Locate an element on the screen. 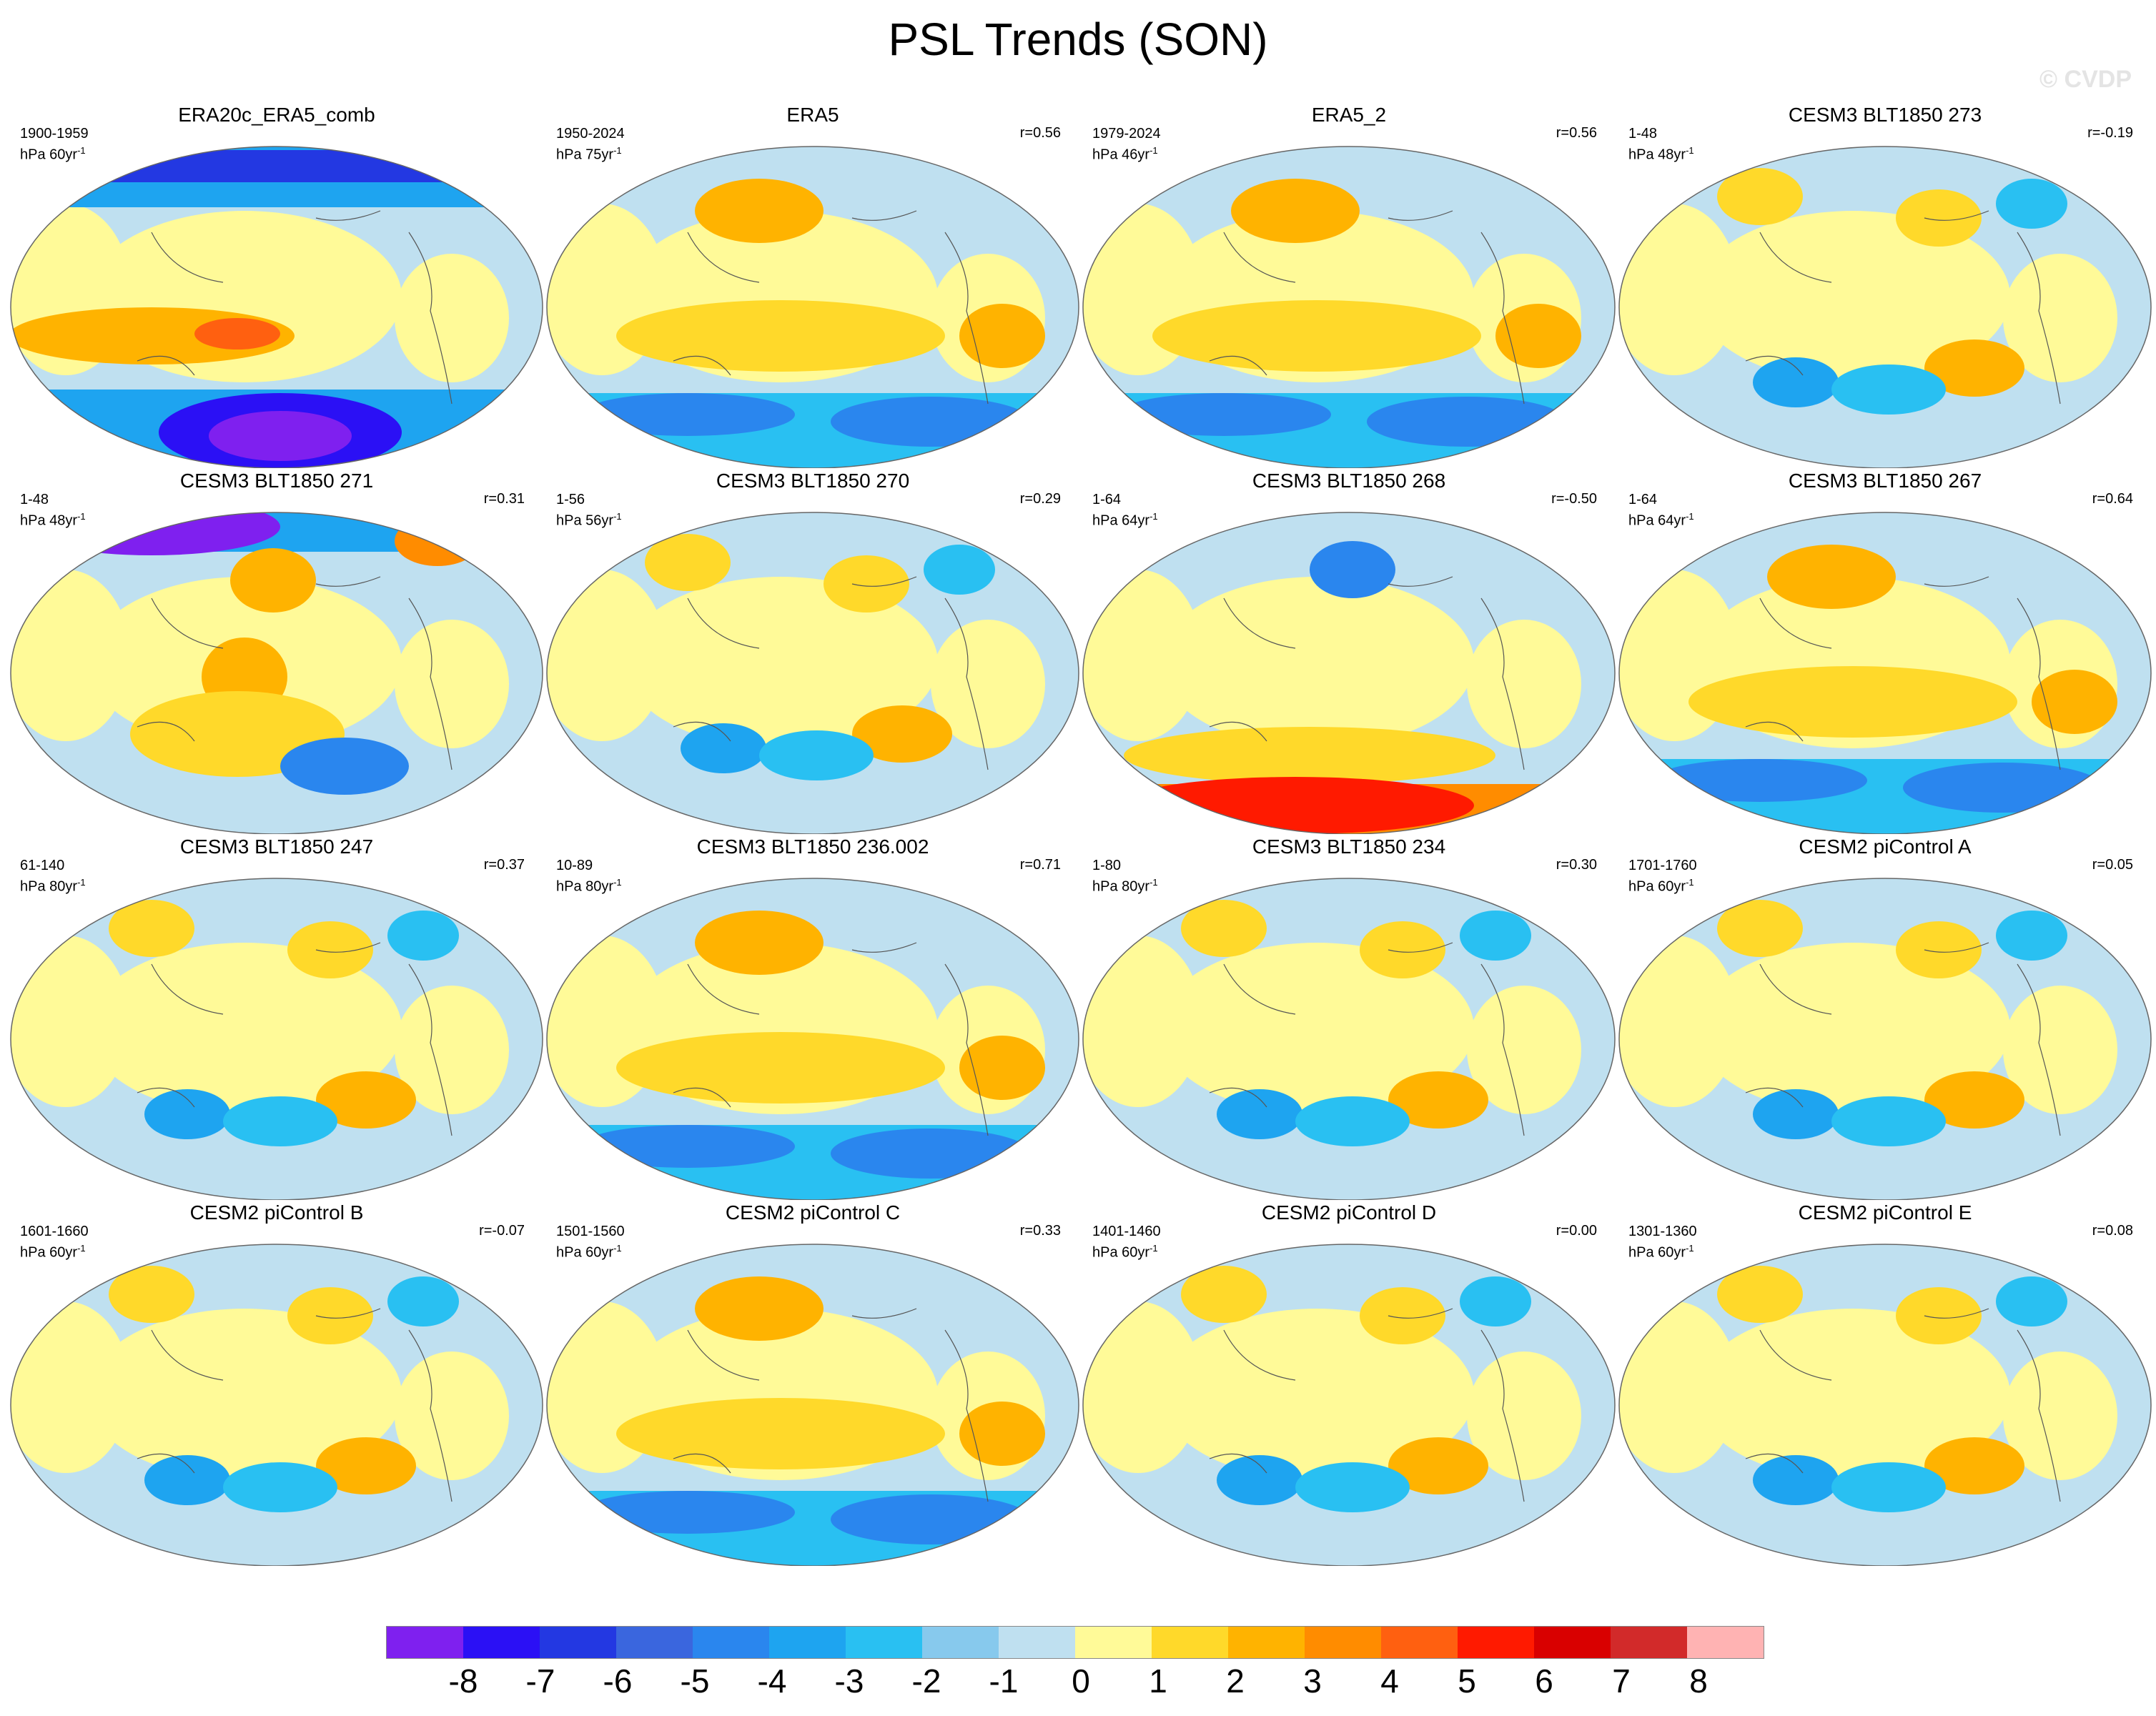 This screenshot has height=1716, width=2156. pattern-correlation: r=-0.07 is located at coordinates (502, 1231).